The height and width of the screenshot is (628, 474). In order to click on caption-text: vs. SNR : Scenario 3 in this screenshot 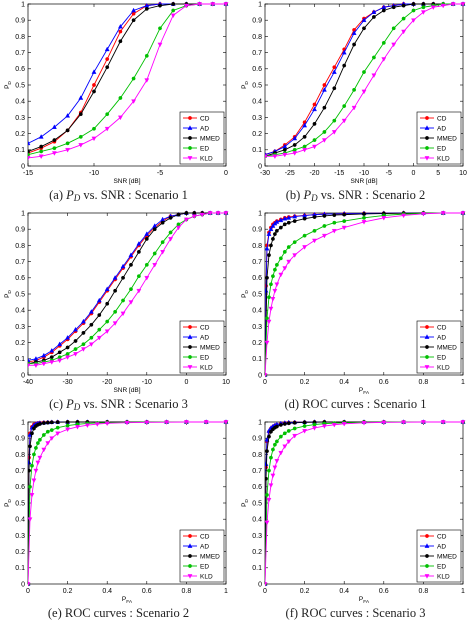, I will do `click(134, 404)`.